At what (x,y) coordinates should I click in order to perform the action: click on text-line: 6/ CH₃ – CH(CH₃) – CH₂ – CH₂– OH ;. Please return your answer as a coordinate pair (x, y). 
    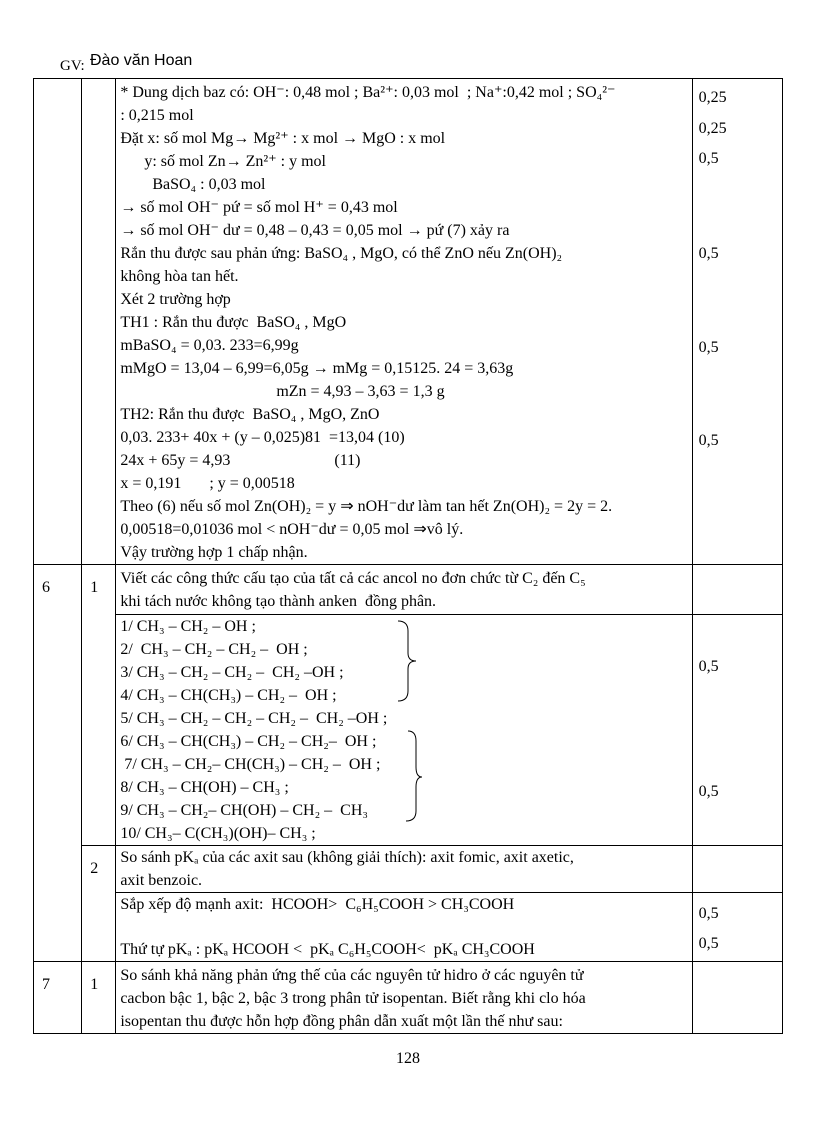
    Looking at the image, I should click on (248, 741).